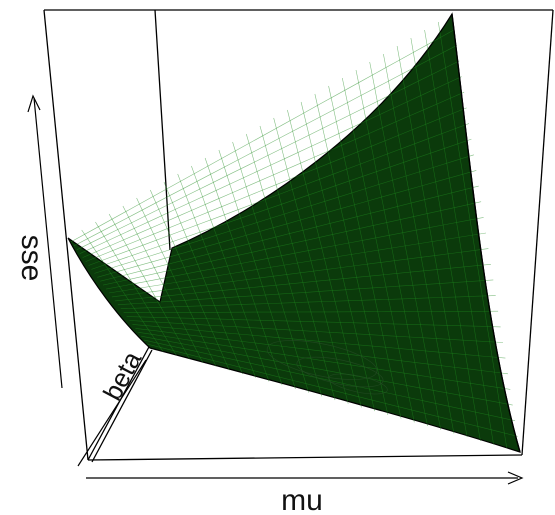  Describe the element at coordinates (34, 103) in the screenshot. I see `z-axis-arrowhead` at that location.